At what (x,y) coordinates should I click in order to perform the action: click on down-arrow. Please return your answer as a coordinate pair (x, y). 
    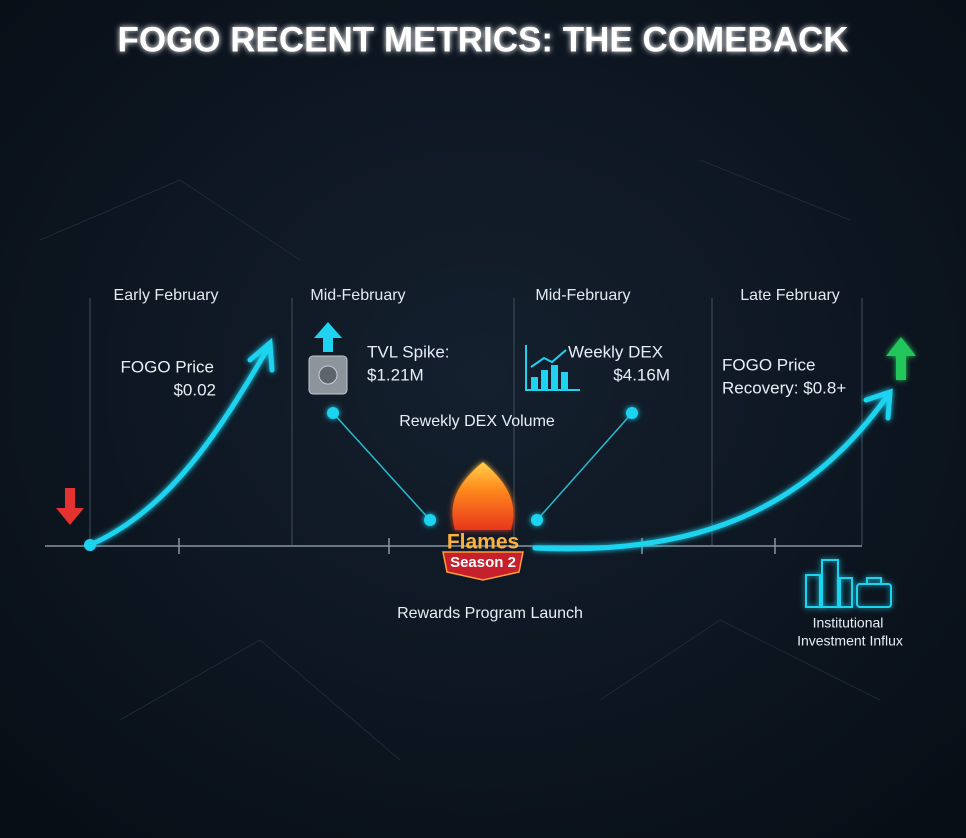
    Looking at the image, I should click on (70, 506).